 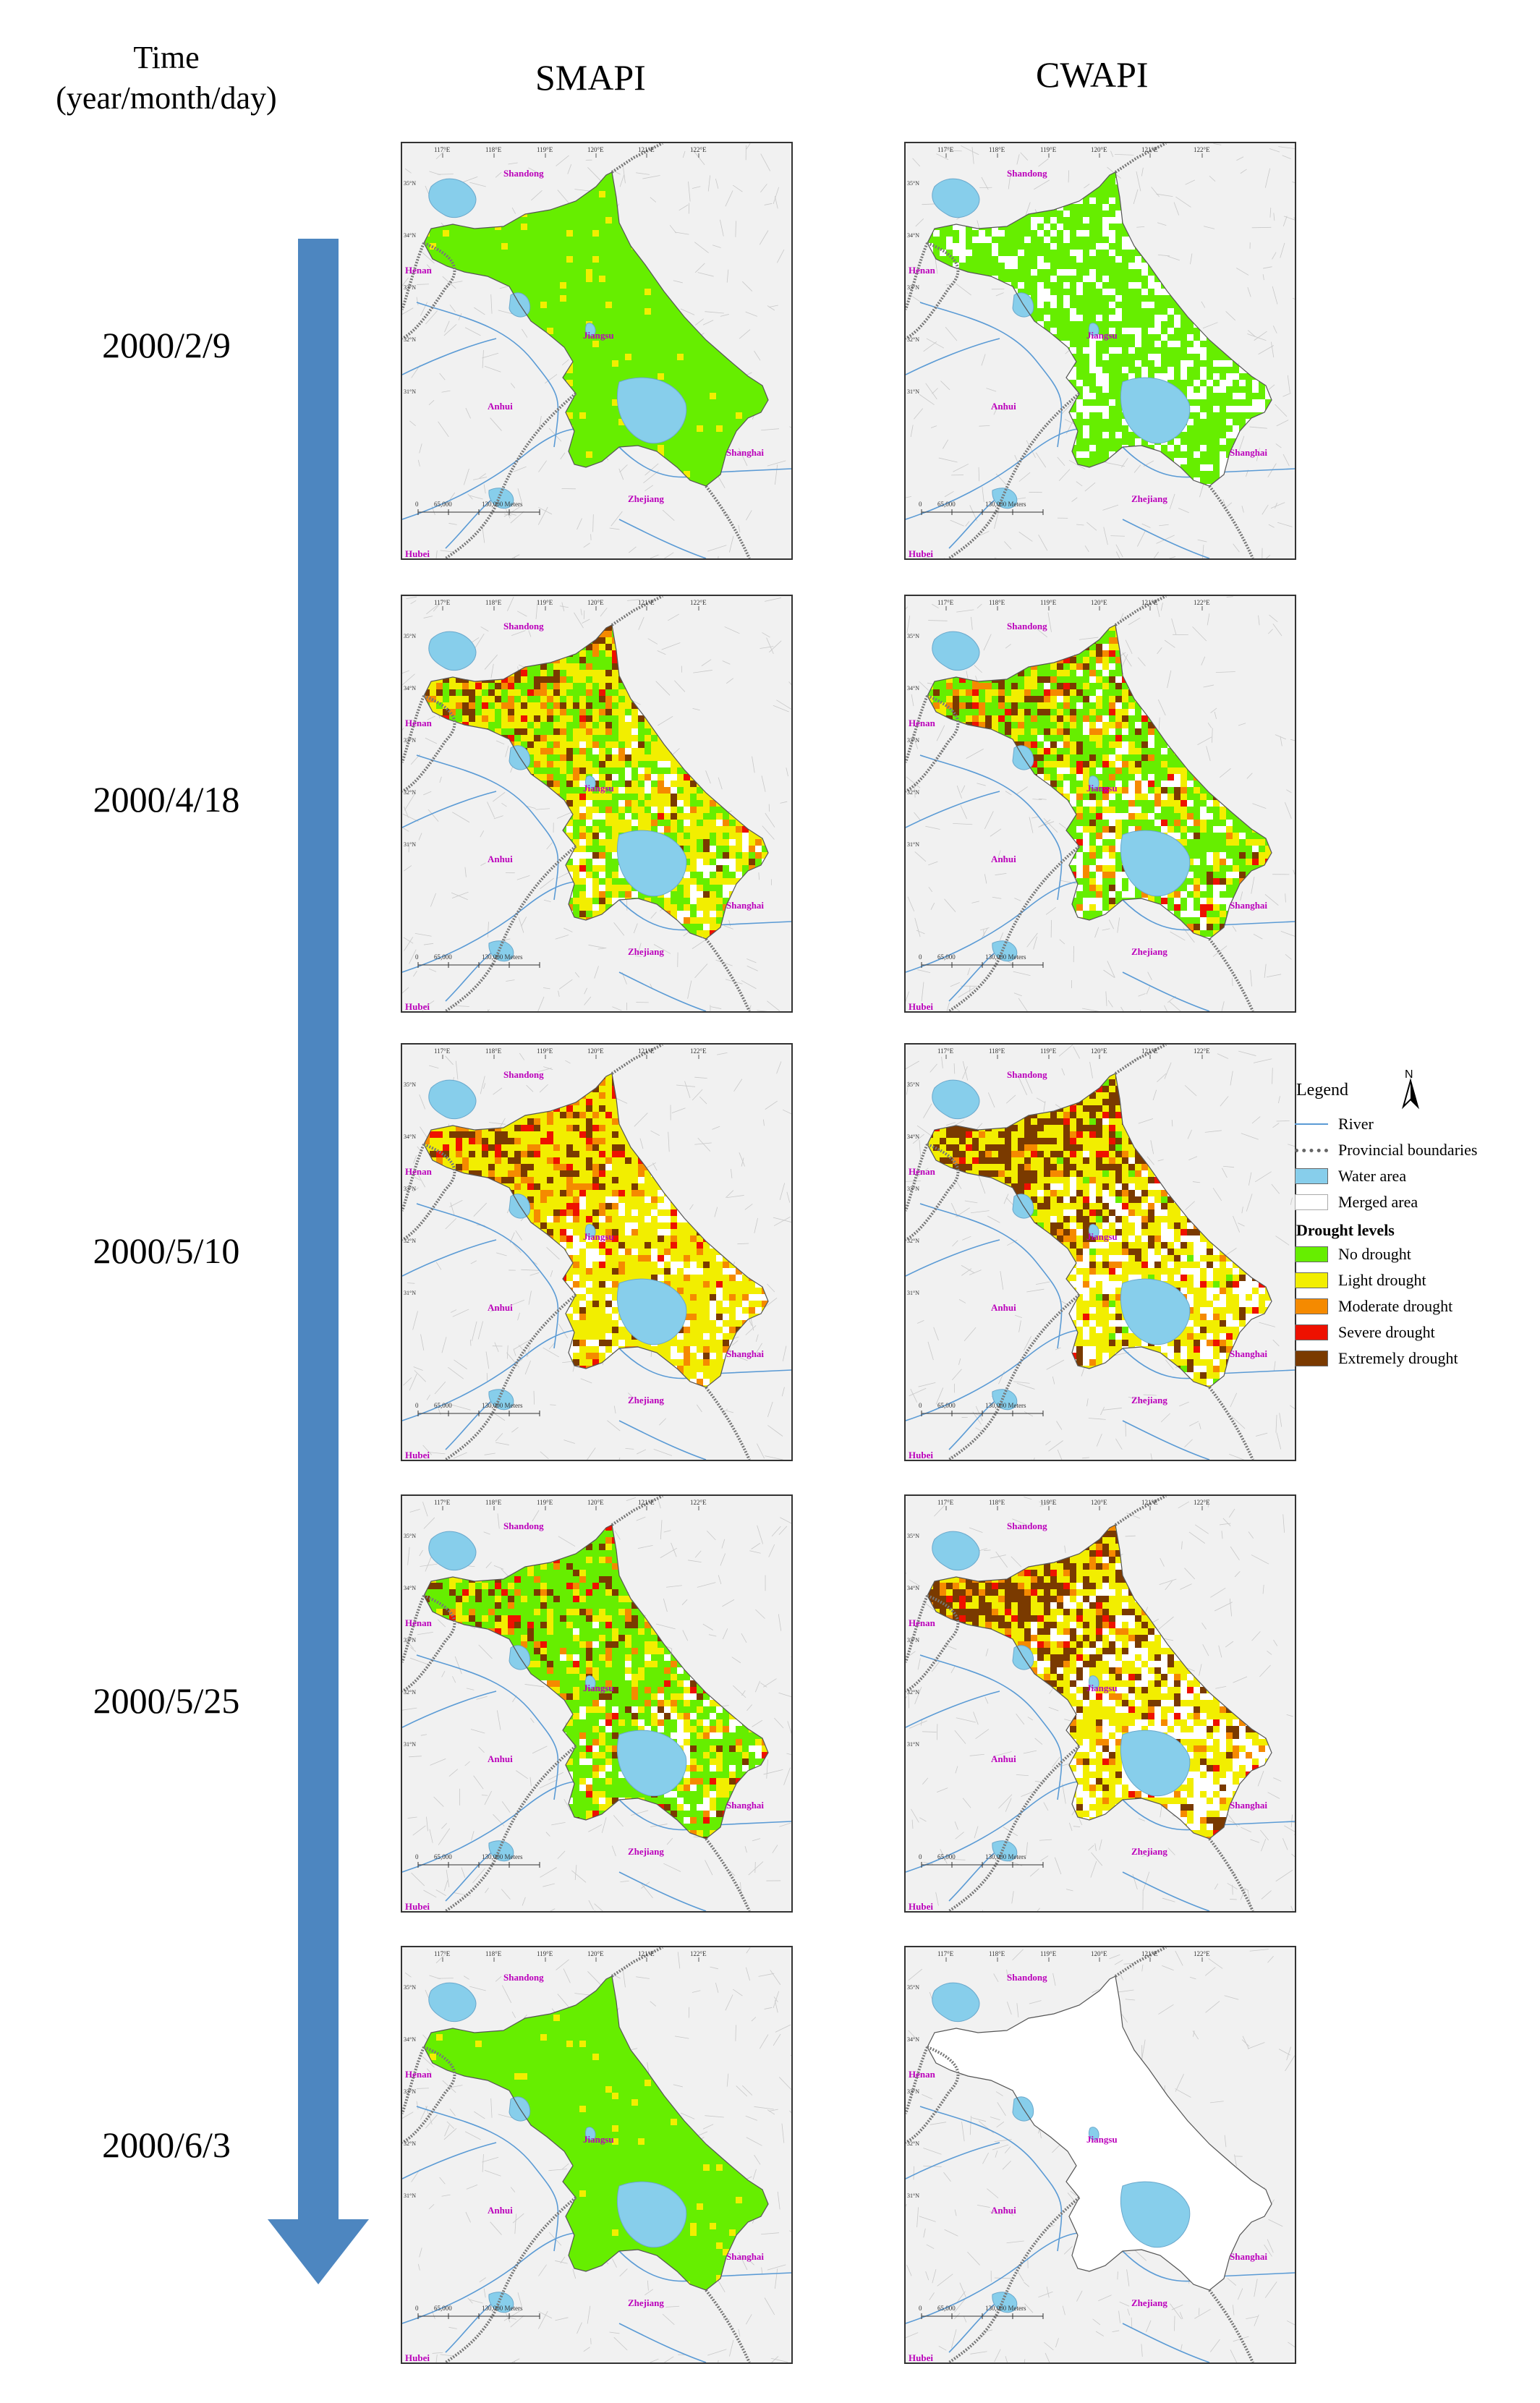 I want to click on legend-level-extreme: Extremely drought, so click(x=1376, y=1358).